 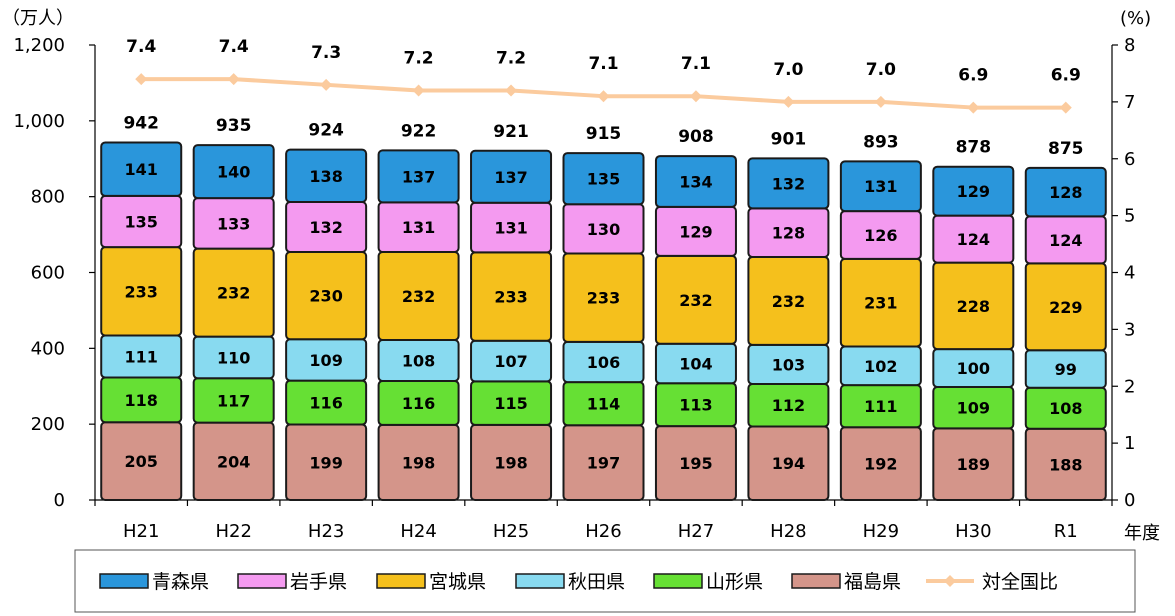 I want to click on segment-value-label: 195, so click(x=695, y=463).